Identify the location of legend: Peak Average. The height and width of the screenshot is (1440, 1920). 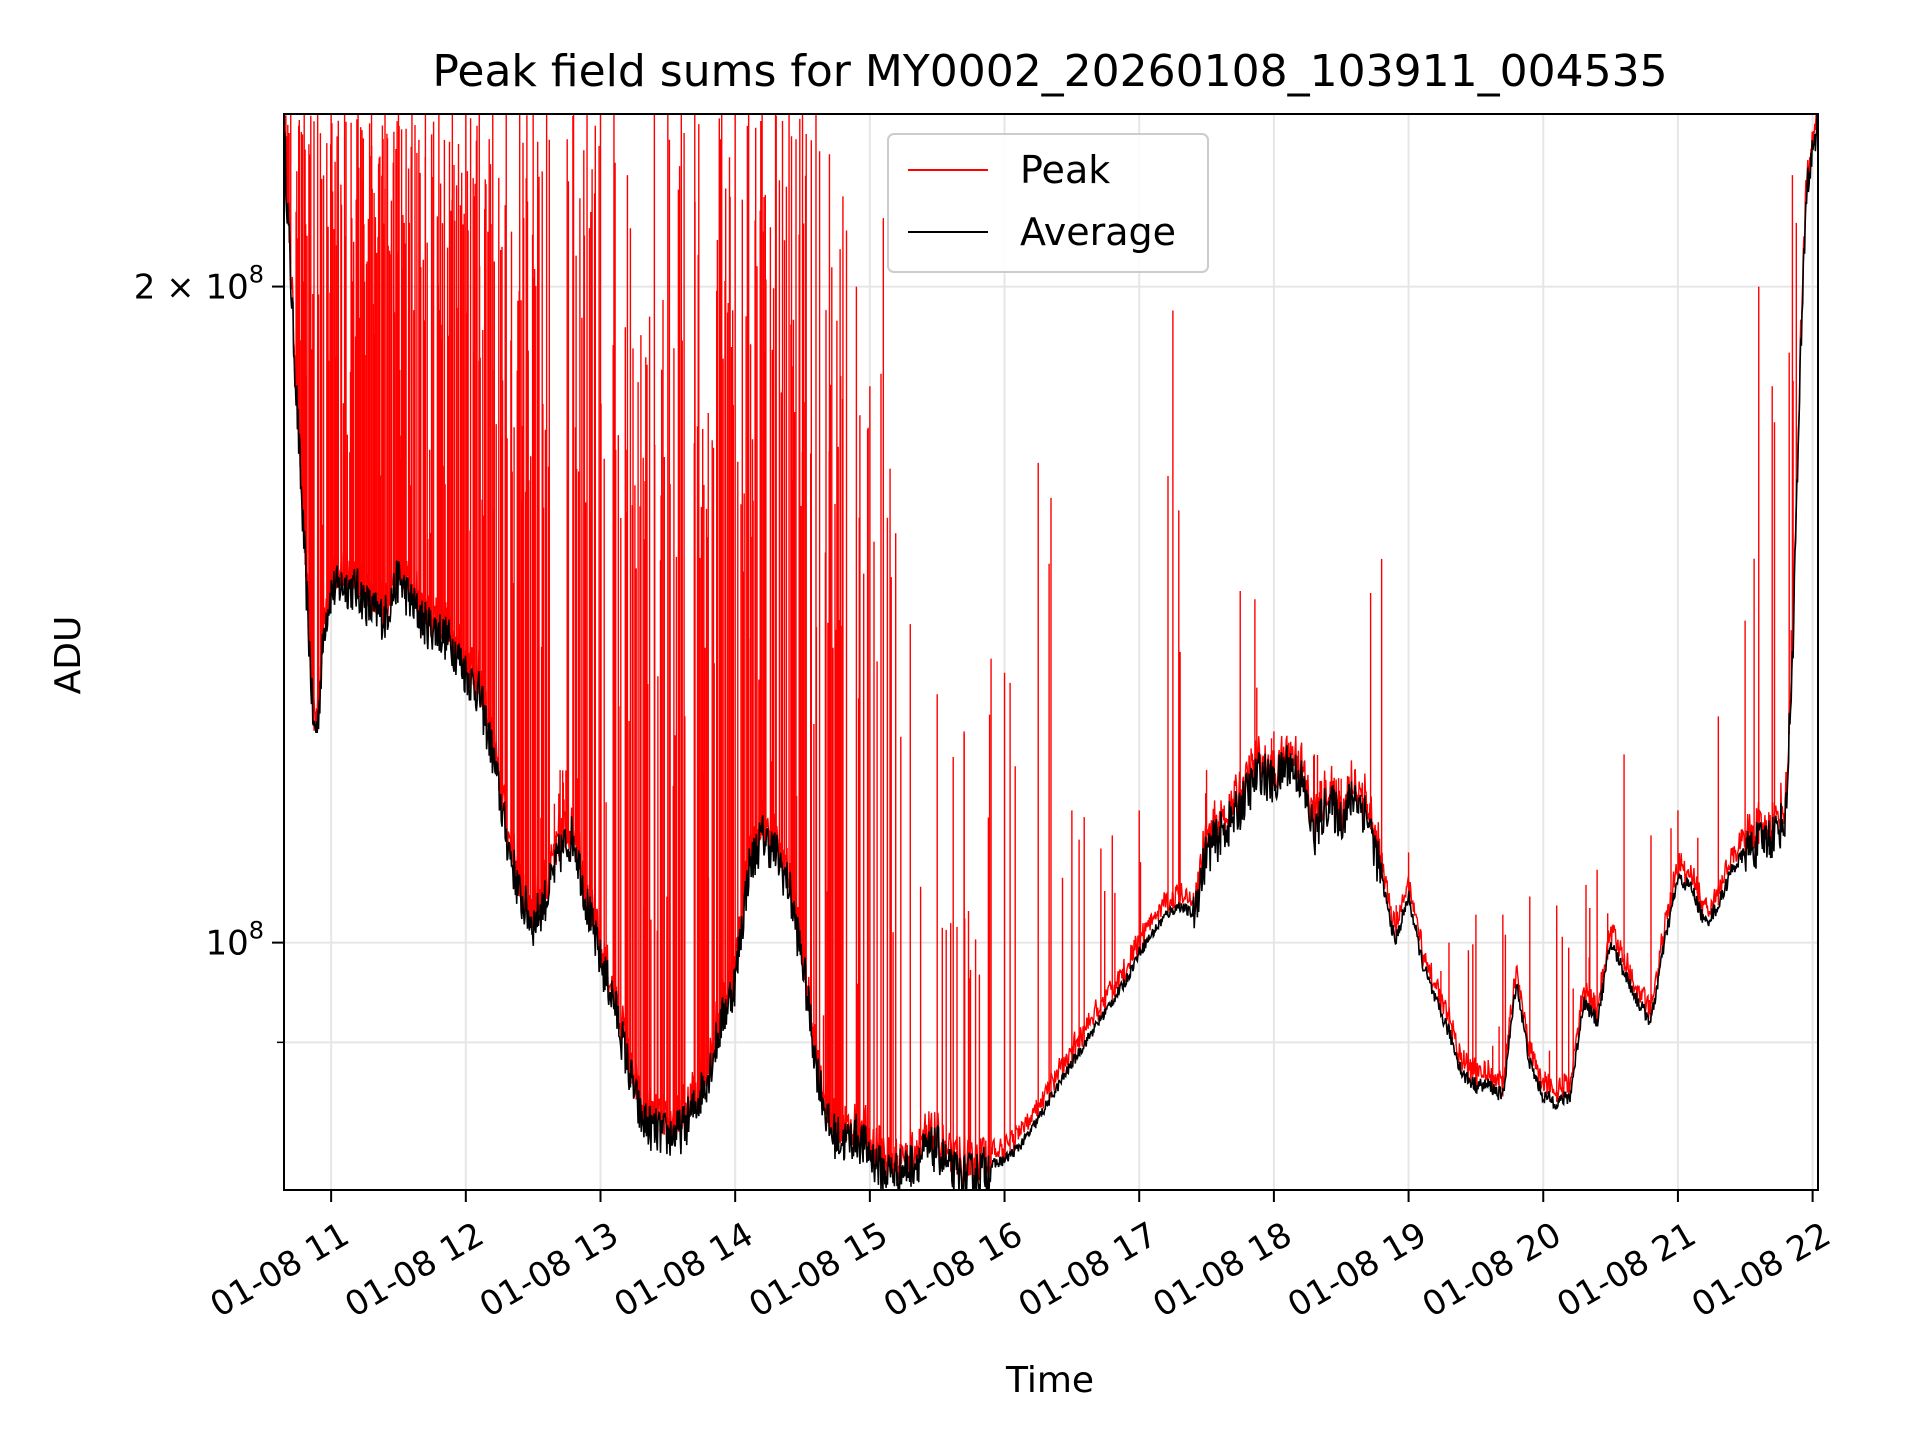
(1048, 203).